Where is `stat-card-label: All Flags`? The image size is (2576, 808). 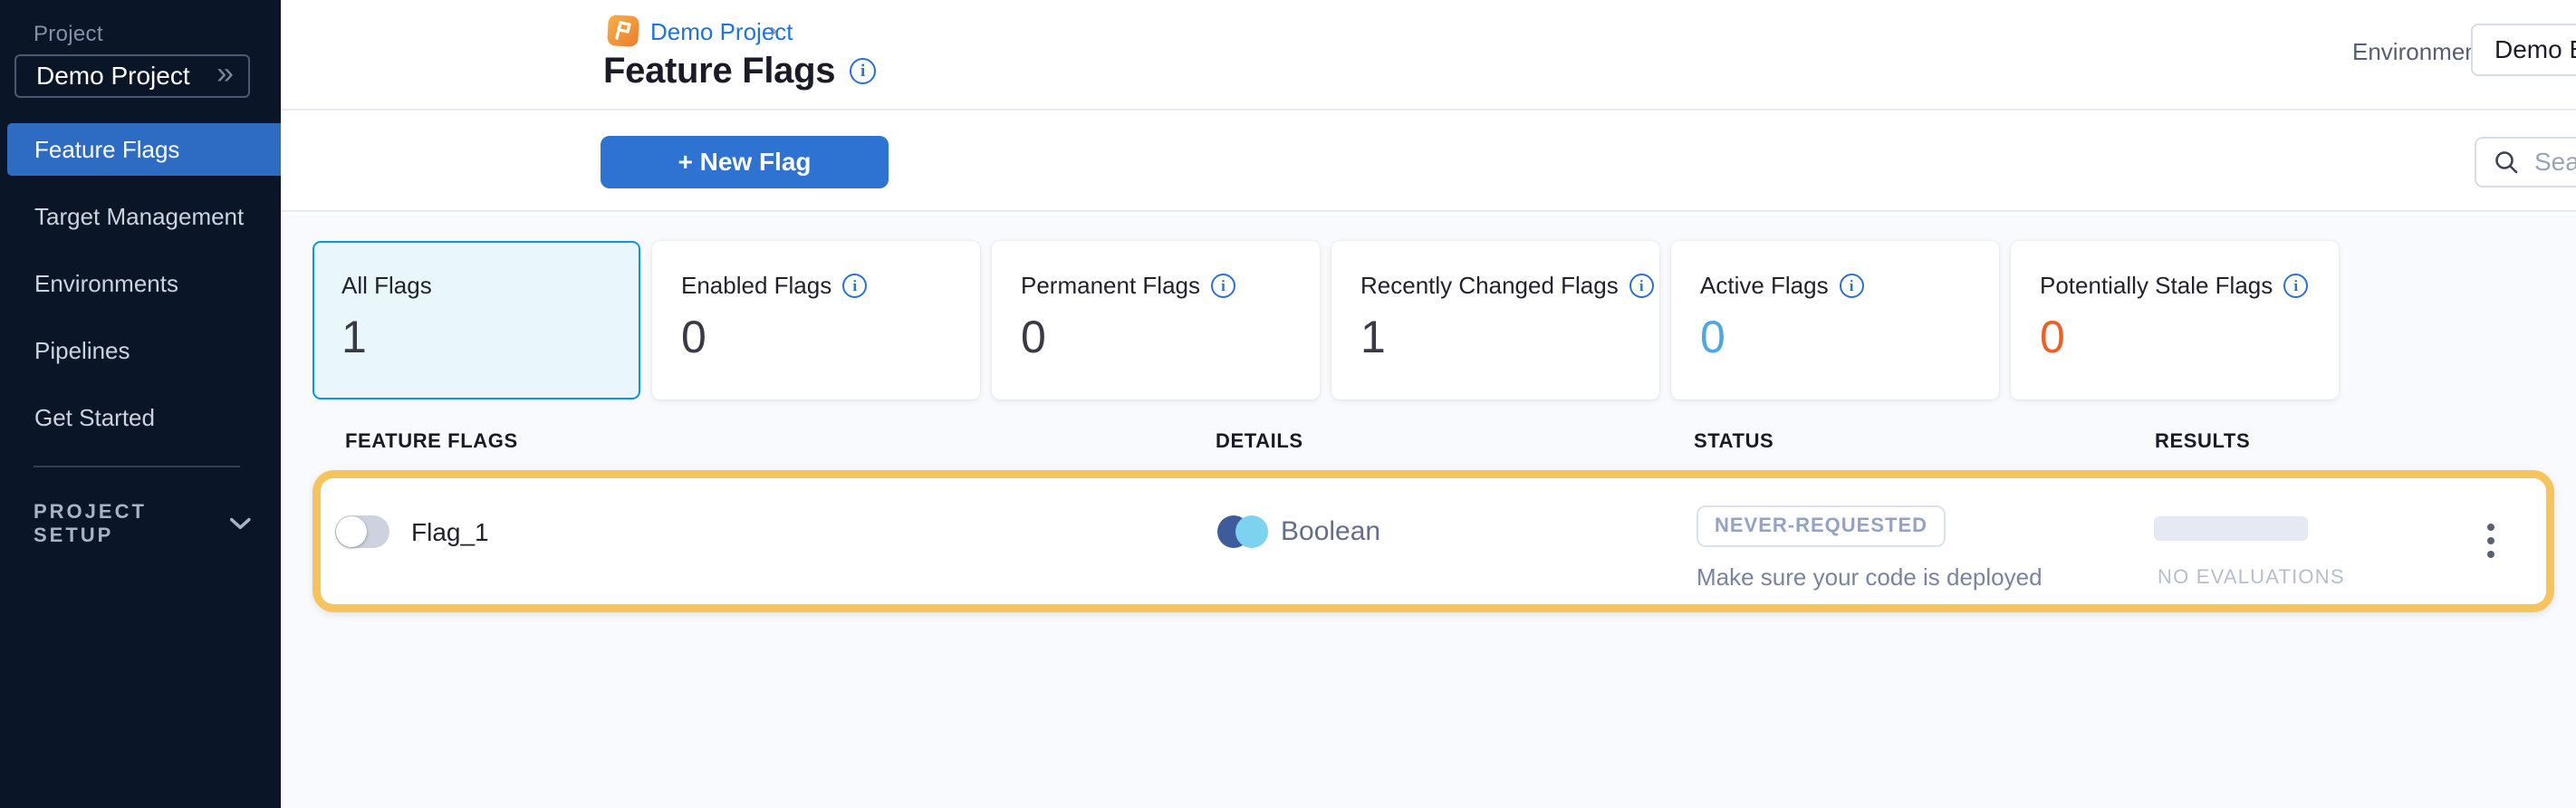
stat-card-label: All Flags is located at coordinates (386, 286).